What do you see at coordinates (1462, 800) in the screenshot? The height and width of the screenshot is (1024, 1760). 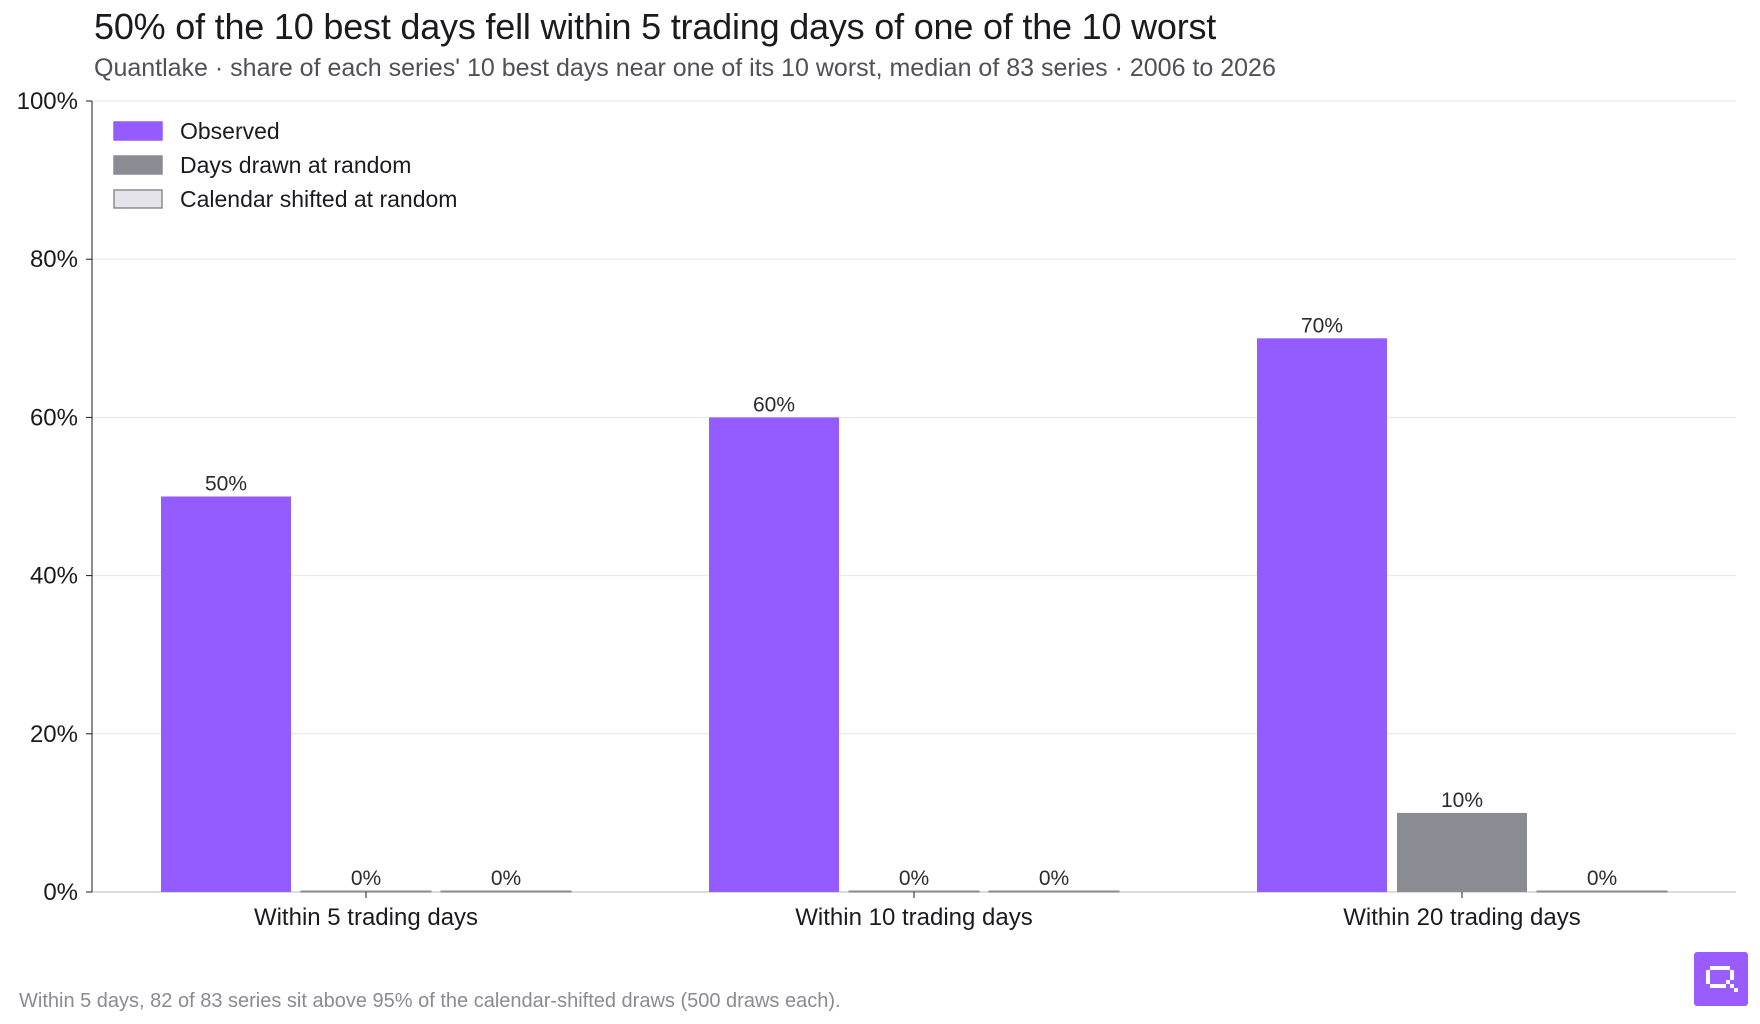 I see `bar-data-label: 10%` at bounding box center [1462, 800].